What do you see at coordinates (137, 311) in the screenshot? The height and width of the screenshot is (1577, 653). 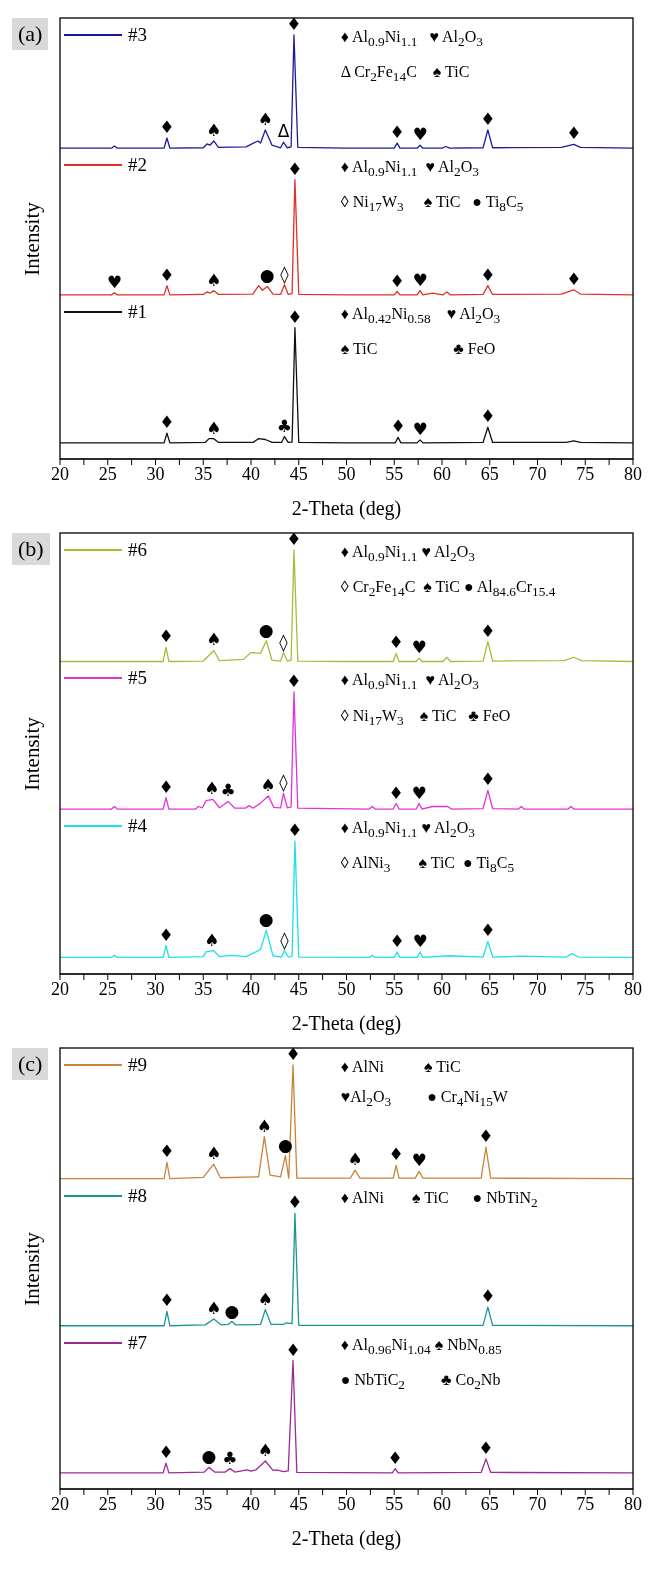 I see `legend-label: #1` at bounding box center [137, 311].